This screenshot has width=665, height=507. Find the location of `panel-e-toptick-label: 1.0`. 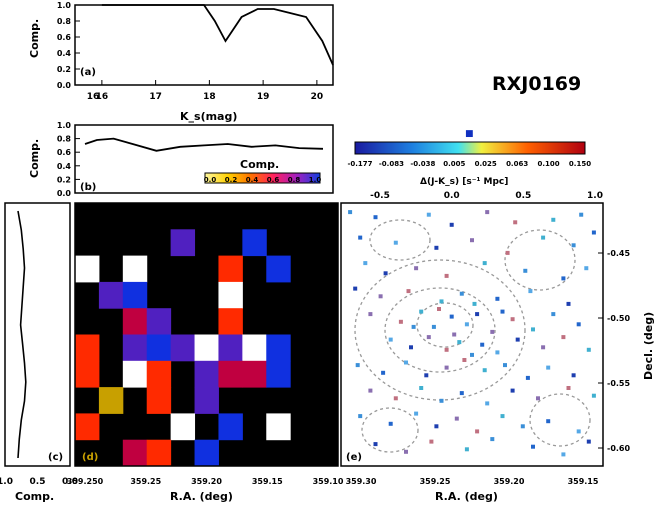

panel-e-toptick-label: 1.0 is located at coordinates (595, 196).